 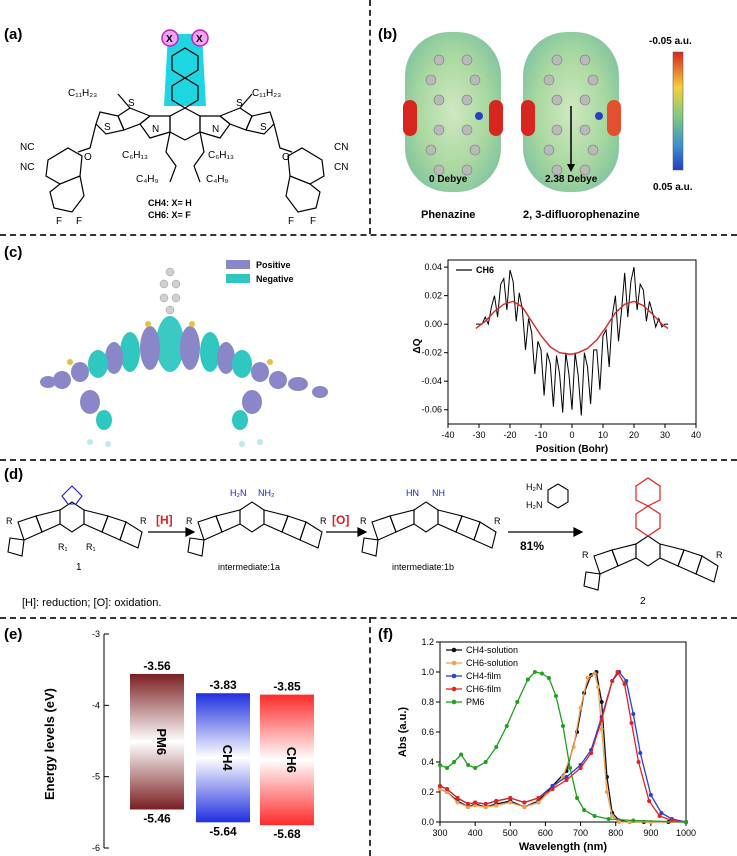 I want to click on esp-phenazine, so click(x=453, y=112).